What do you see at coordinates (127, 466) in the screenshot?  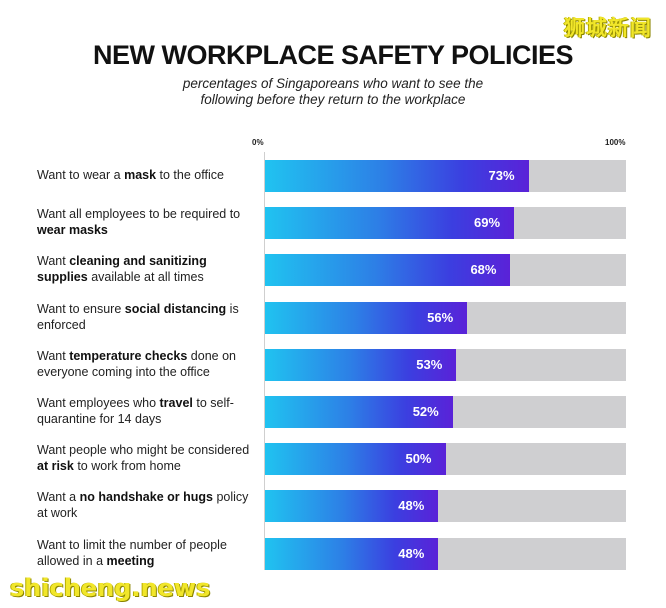 I see `bar-label-text: to work from home` at bounding box center [127, 466].